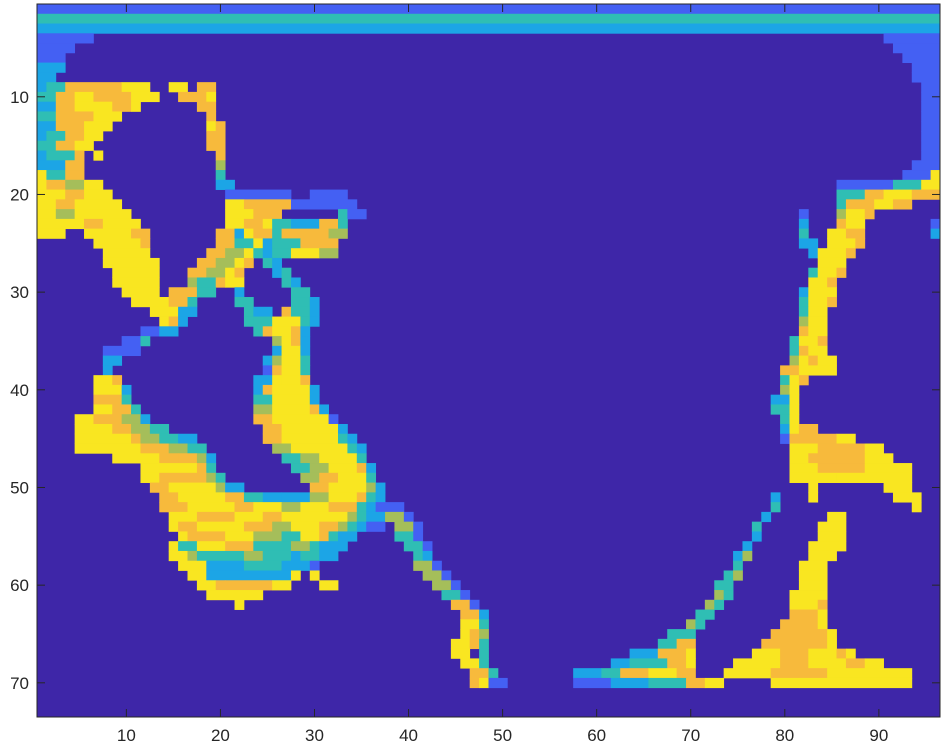  What do you see at coordinates (19, 194) in the screenshot?
I see `y-tick-label-20: 20` at bounding box center [19, 194].